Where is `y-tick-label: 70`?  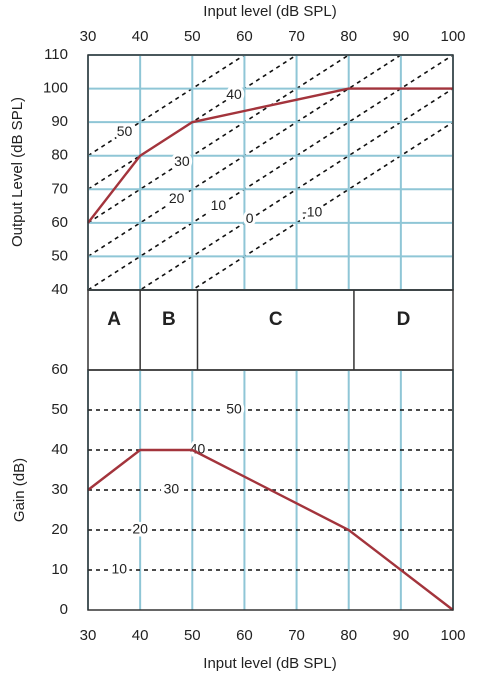 y-tick-label: 70 is located at coordinates (59, 188).